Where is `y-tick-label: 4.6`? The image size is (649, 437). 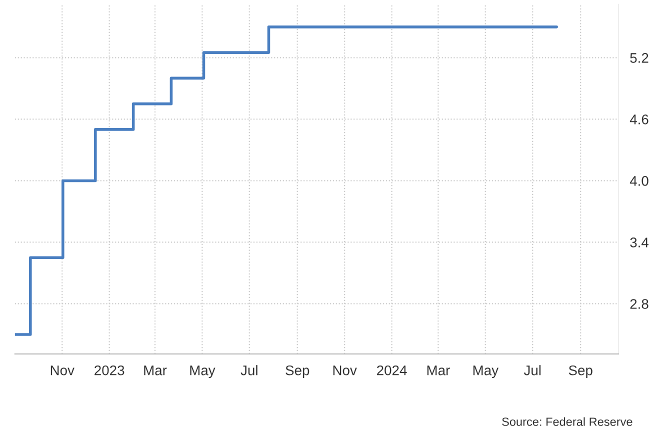 y-tick-label: 4.6 is located at coordinates (639, 119).